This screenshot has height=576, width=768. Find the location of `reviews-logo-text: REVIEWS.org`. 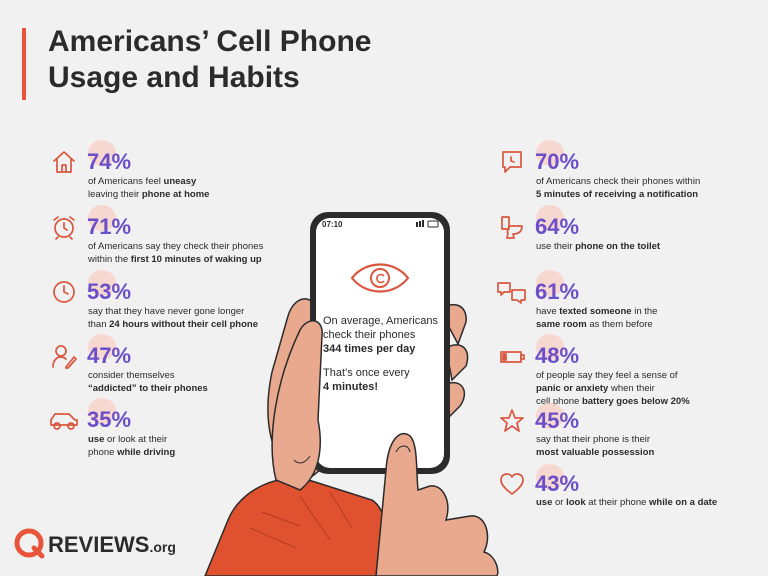

reviews-logo-text: REVIEWS.org is located at coordinates (112, 545).